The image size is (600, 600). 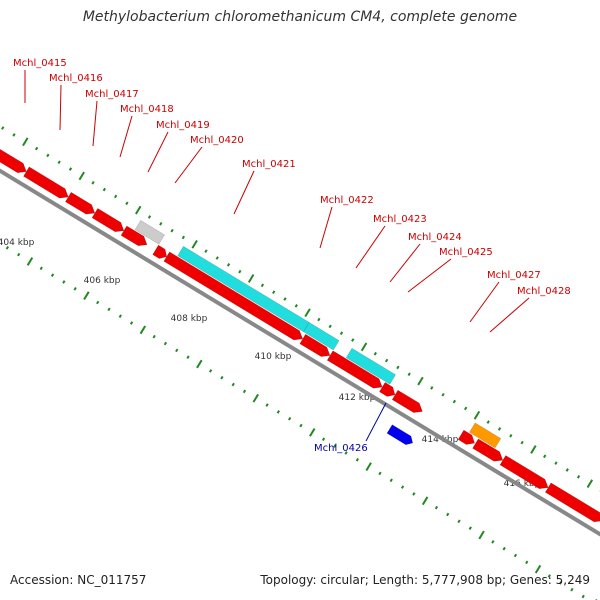 I want to click on gene-label: Mchl_0423, so click(x=400, y=219).